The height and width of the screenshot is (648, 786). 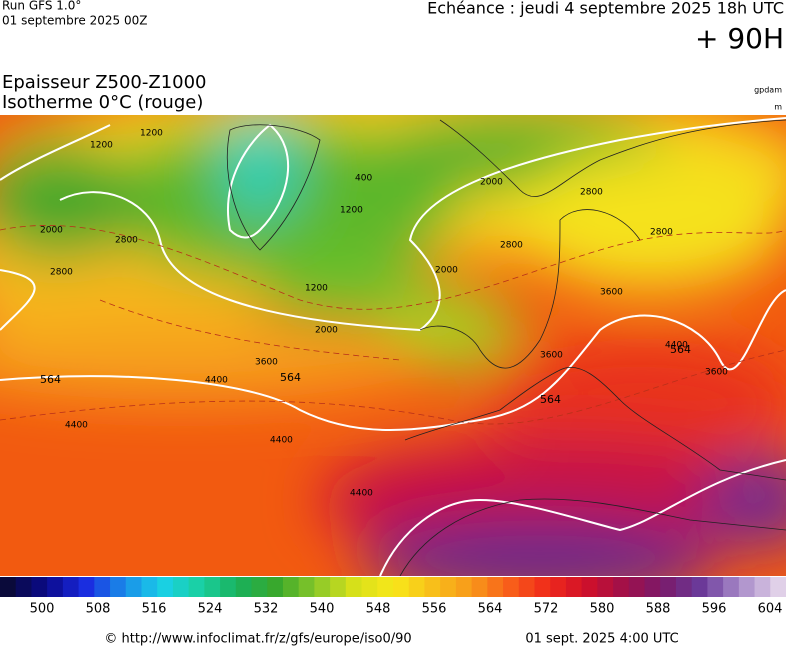 I want to click on lead-time: + 90H, so click(x=739, y=38).